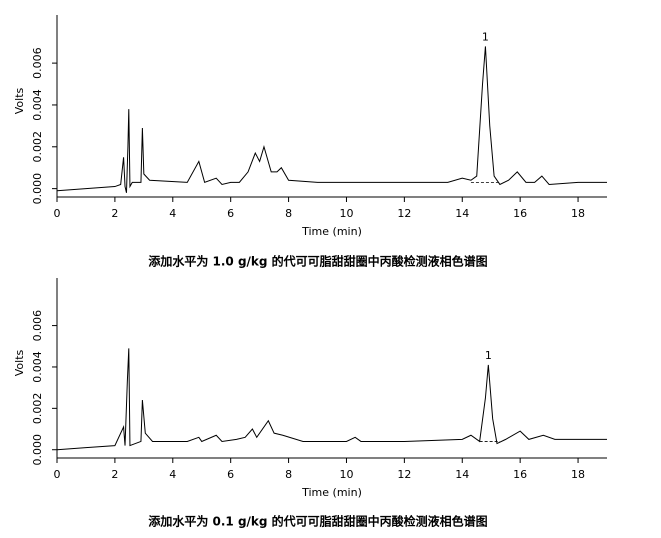 The image size is (661, 538). What do you see at coordinates (317, 261) in the screenshot?
I see `caption: 添加水平为 1.0 g/kg 的代可可脂甜甜圈中丙酸检测液相色谱图` at bounding box center [317, 261].